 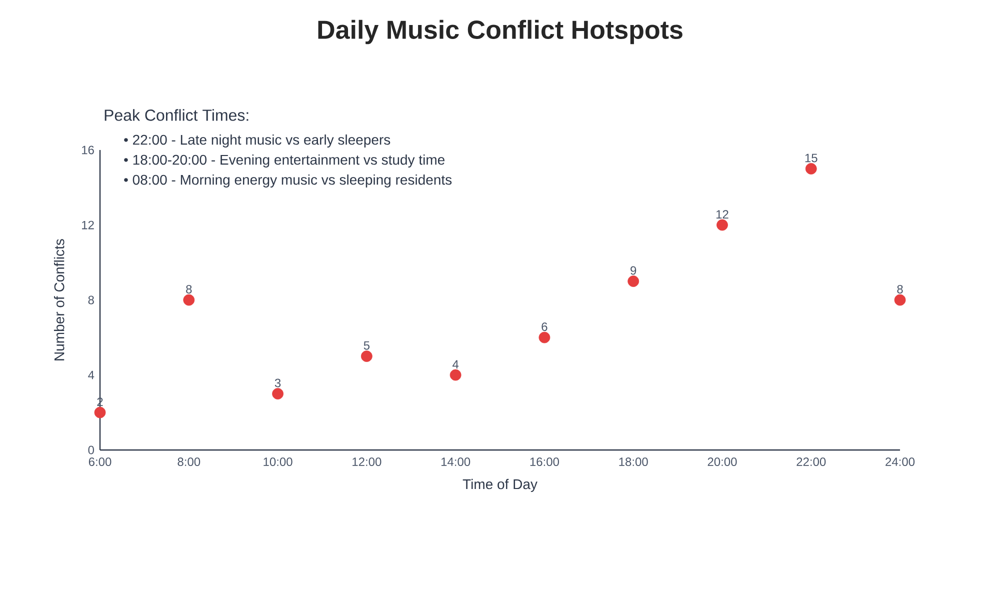 I want to click on annotation: • 08:00 - Morning energy music vs sleeping residents, so click(x=288, y=181).